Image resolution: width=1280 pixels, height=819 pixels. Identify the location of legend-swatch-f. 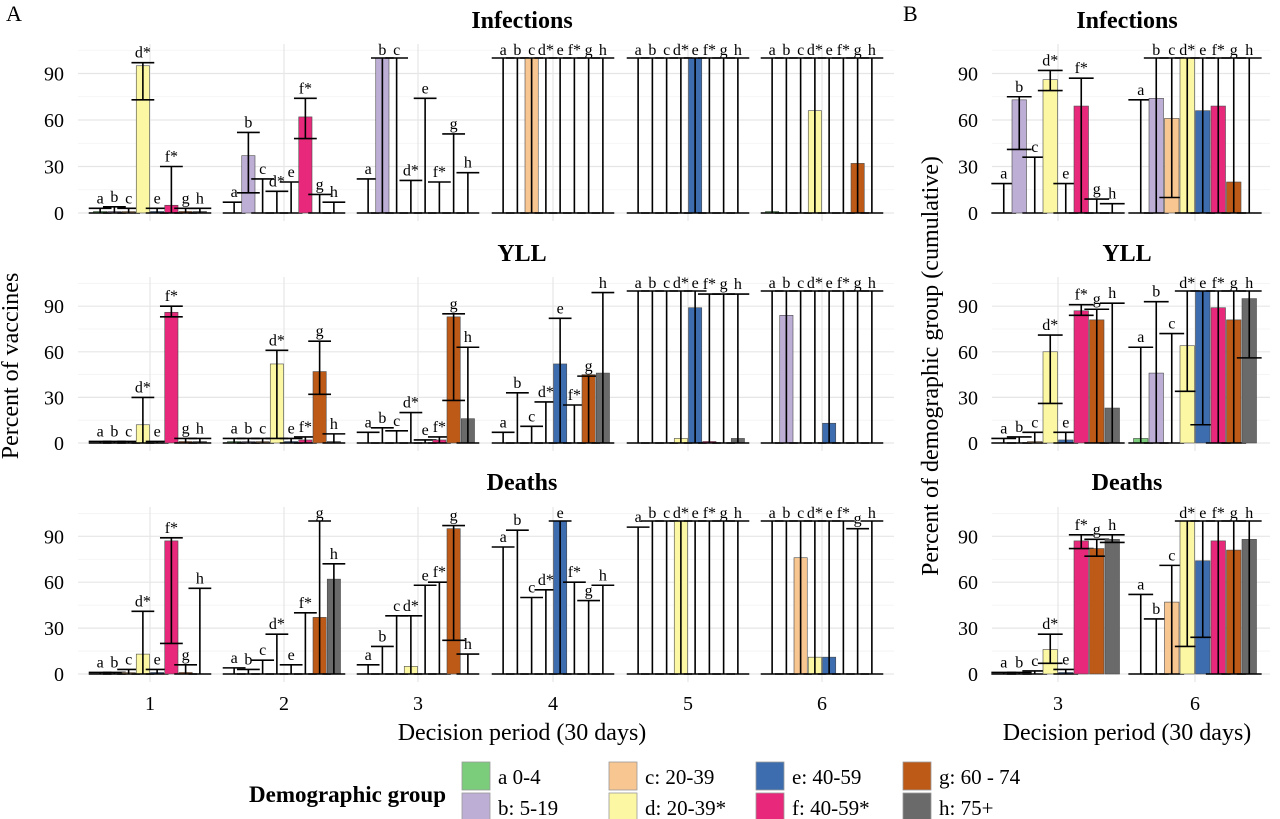
(770, 805).